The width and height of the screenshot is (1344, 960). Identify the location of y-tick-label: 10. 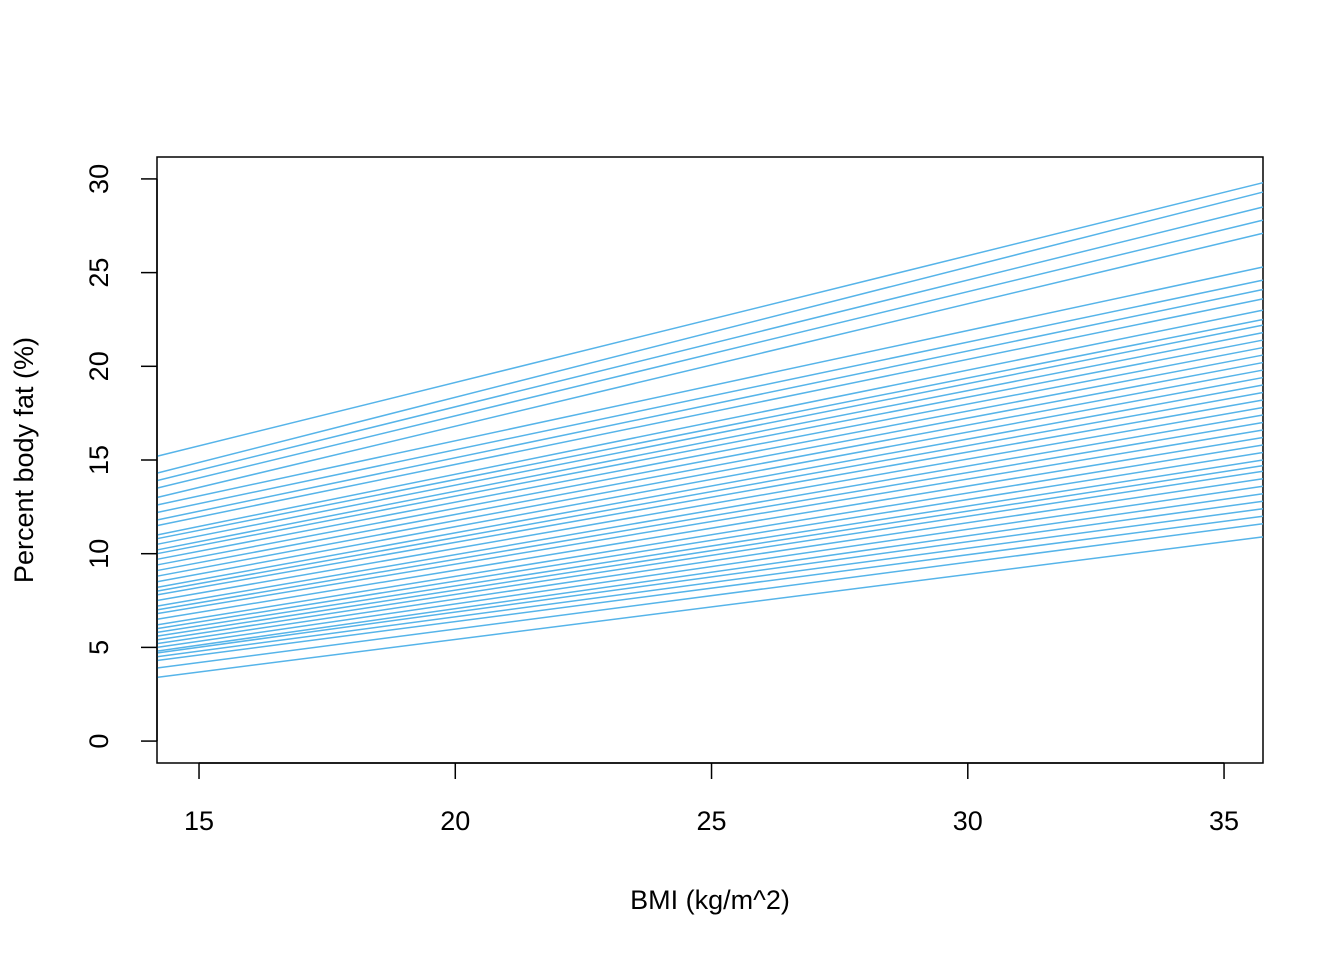
(99, 554).